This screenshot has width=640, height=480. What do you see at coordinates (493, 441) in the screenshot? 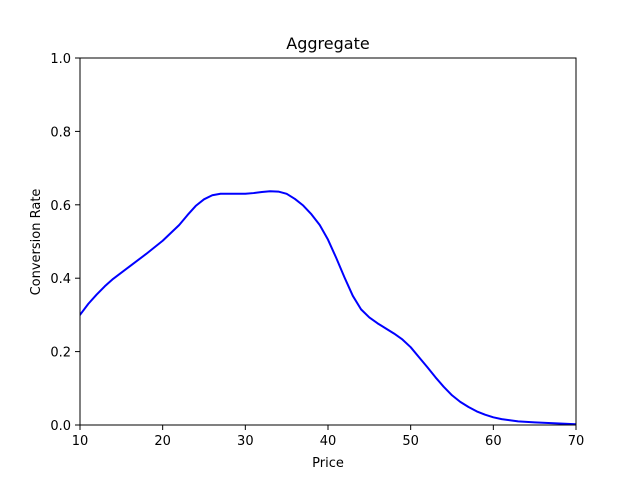
I see `x-tick-label: 60` at bounding box center [493, 441].